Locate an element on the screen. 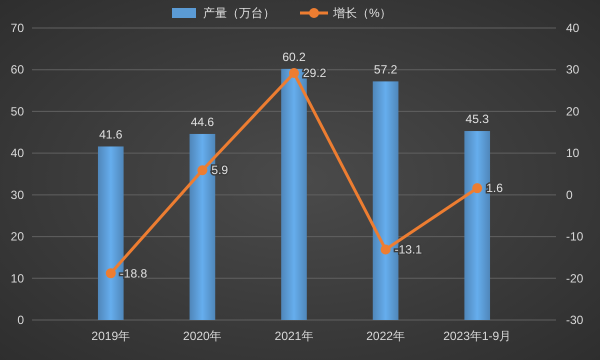 Image resolution: width=600 pixels, height=360 pixels. y-tick-label: 0 is located at coordinates (20, 320).